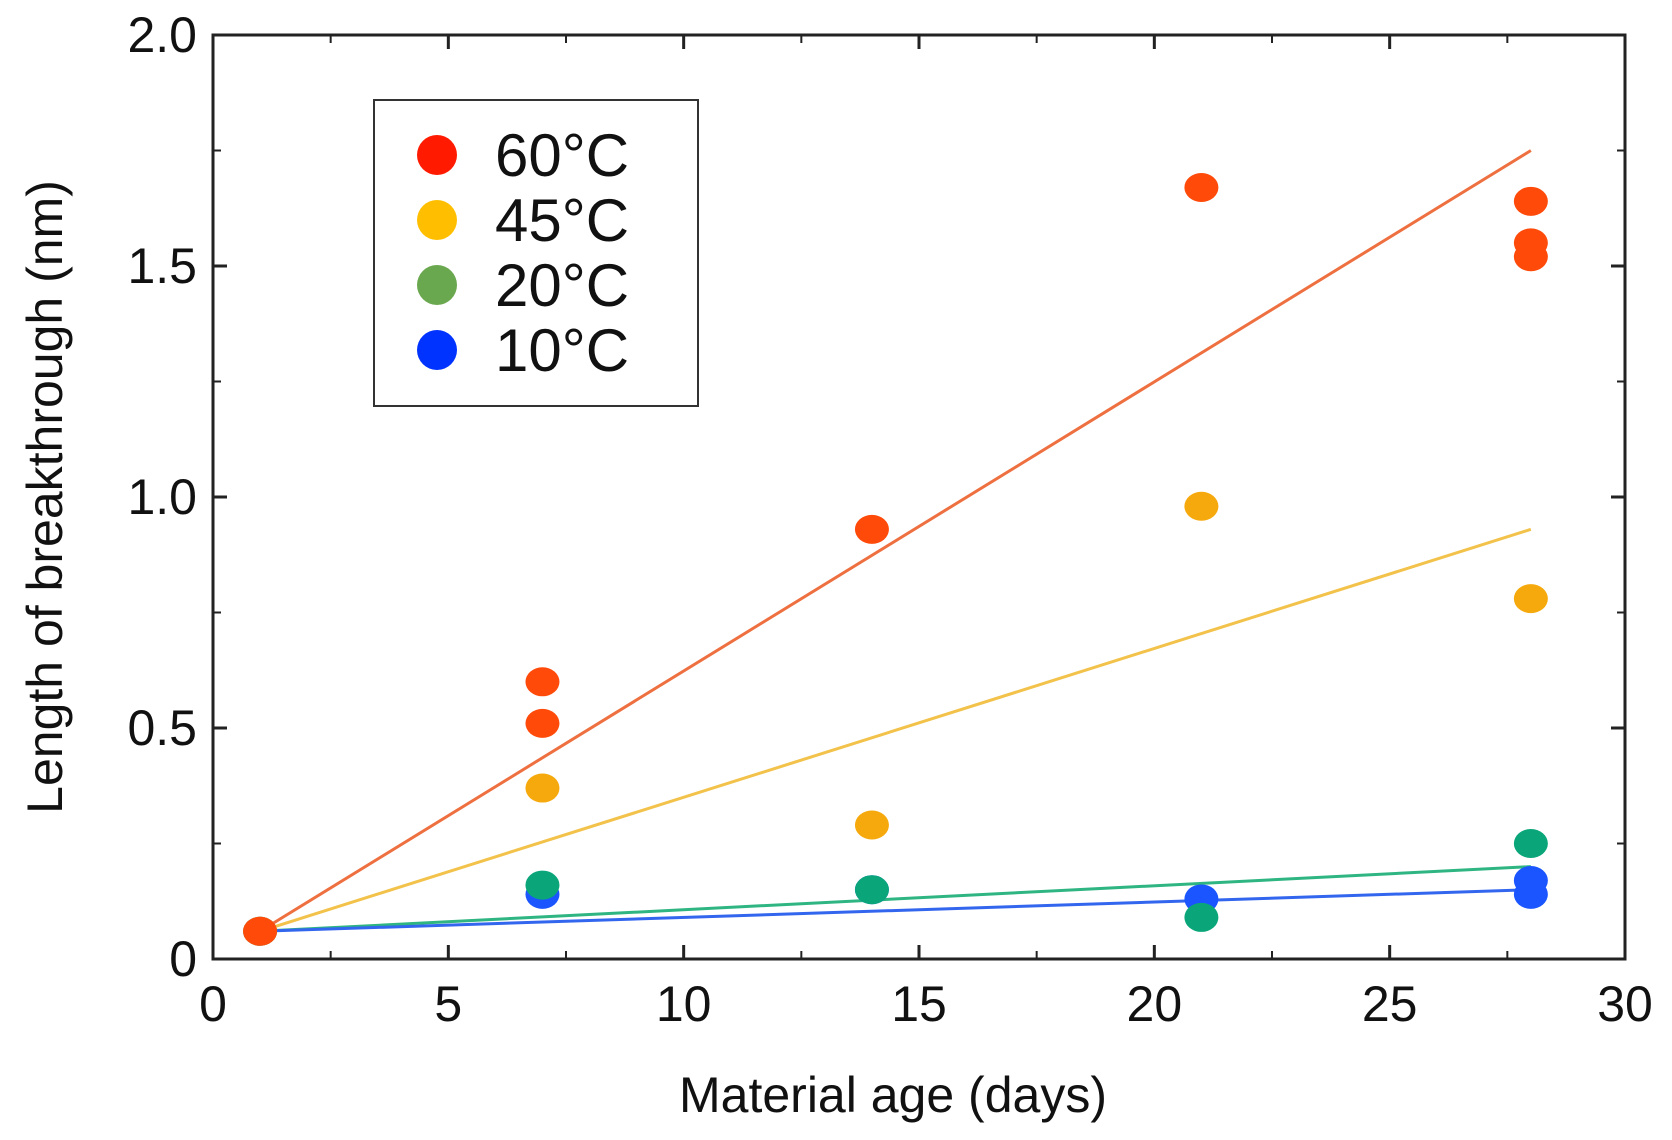 The image size is (1672, 1140). Describe the element at coordinates (919, 1004) in the screenshot. I see `x-tick-label: 15` at that location.